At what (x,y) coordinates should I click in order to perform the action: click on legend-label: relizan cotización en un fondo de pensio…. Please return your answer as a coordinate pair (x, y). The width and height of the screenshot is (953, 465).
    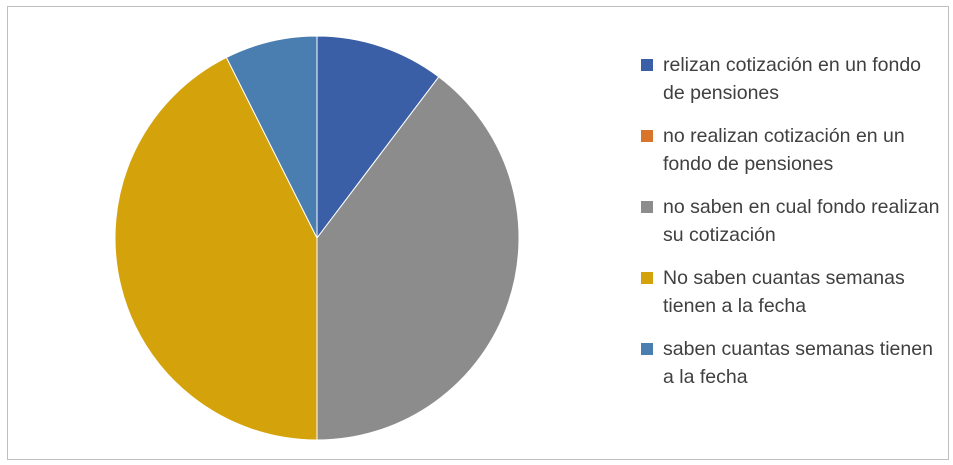
    Looking at the image, I should click on (792, 79).